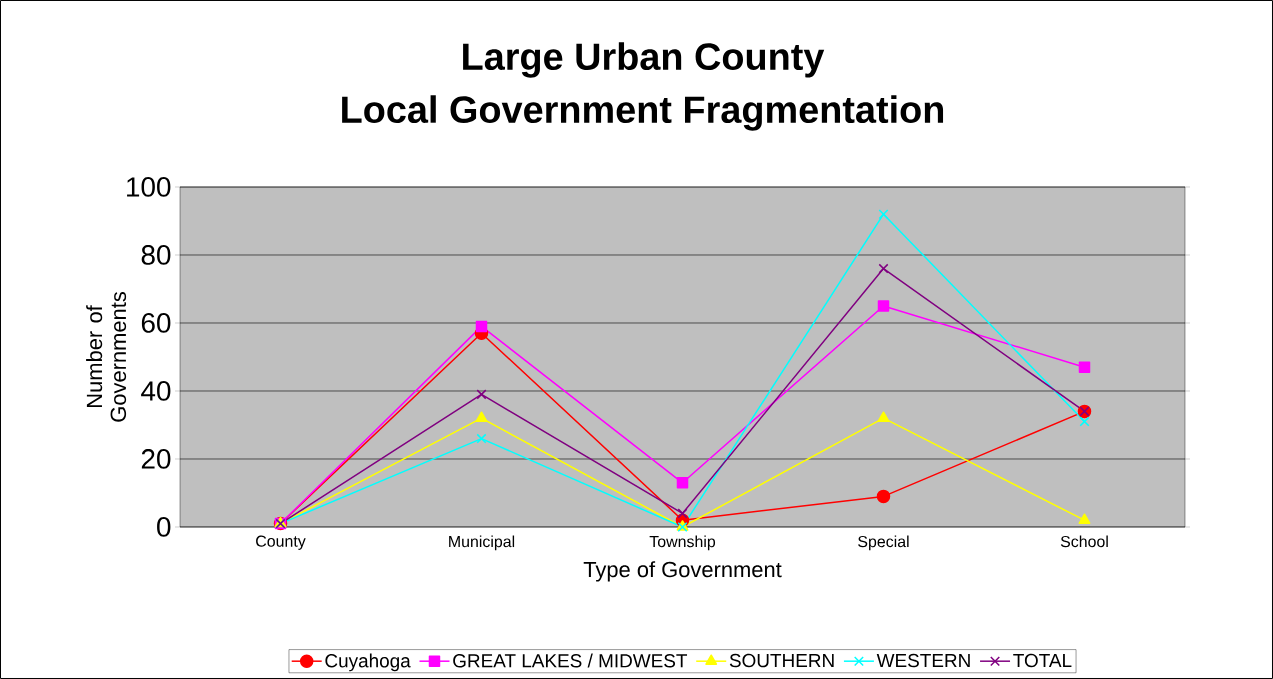 This screenshot has width=1273, height=679. Describe the element at coordinates (1084, 541) in the screenshot. I see `x-tick-label: School` at that location.